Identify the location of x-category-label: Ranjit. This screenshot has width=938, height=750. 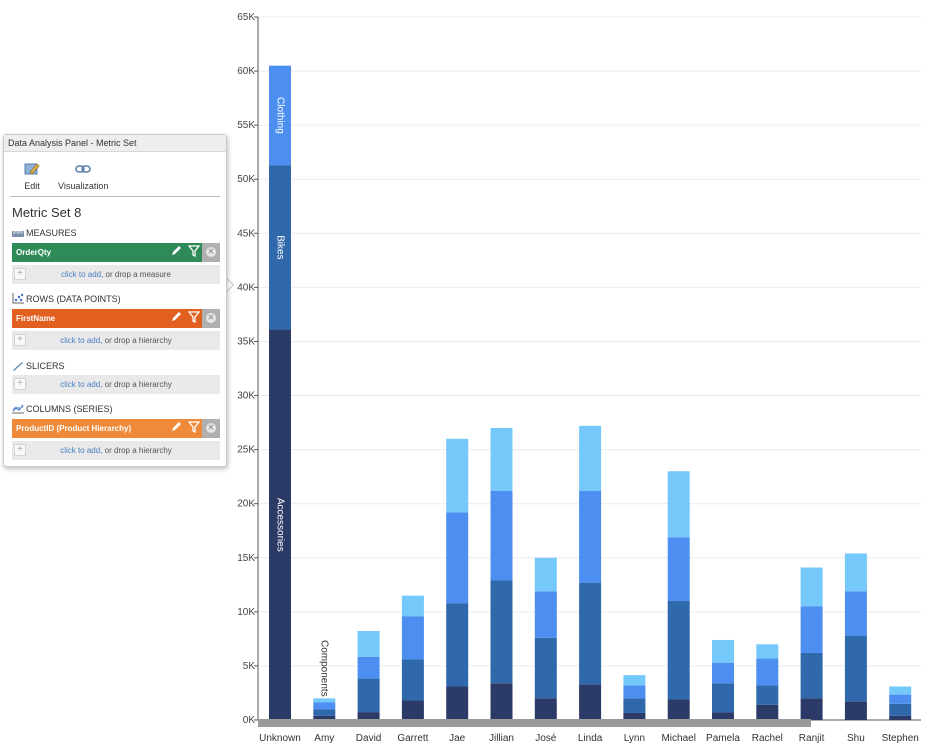
(812, 738).